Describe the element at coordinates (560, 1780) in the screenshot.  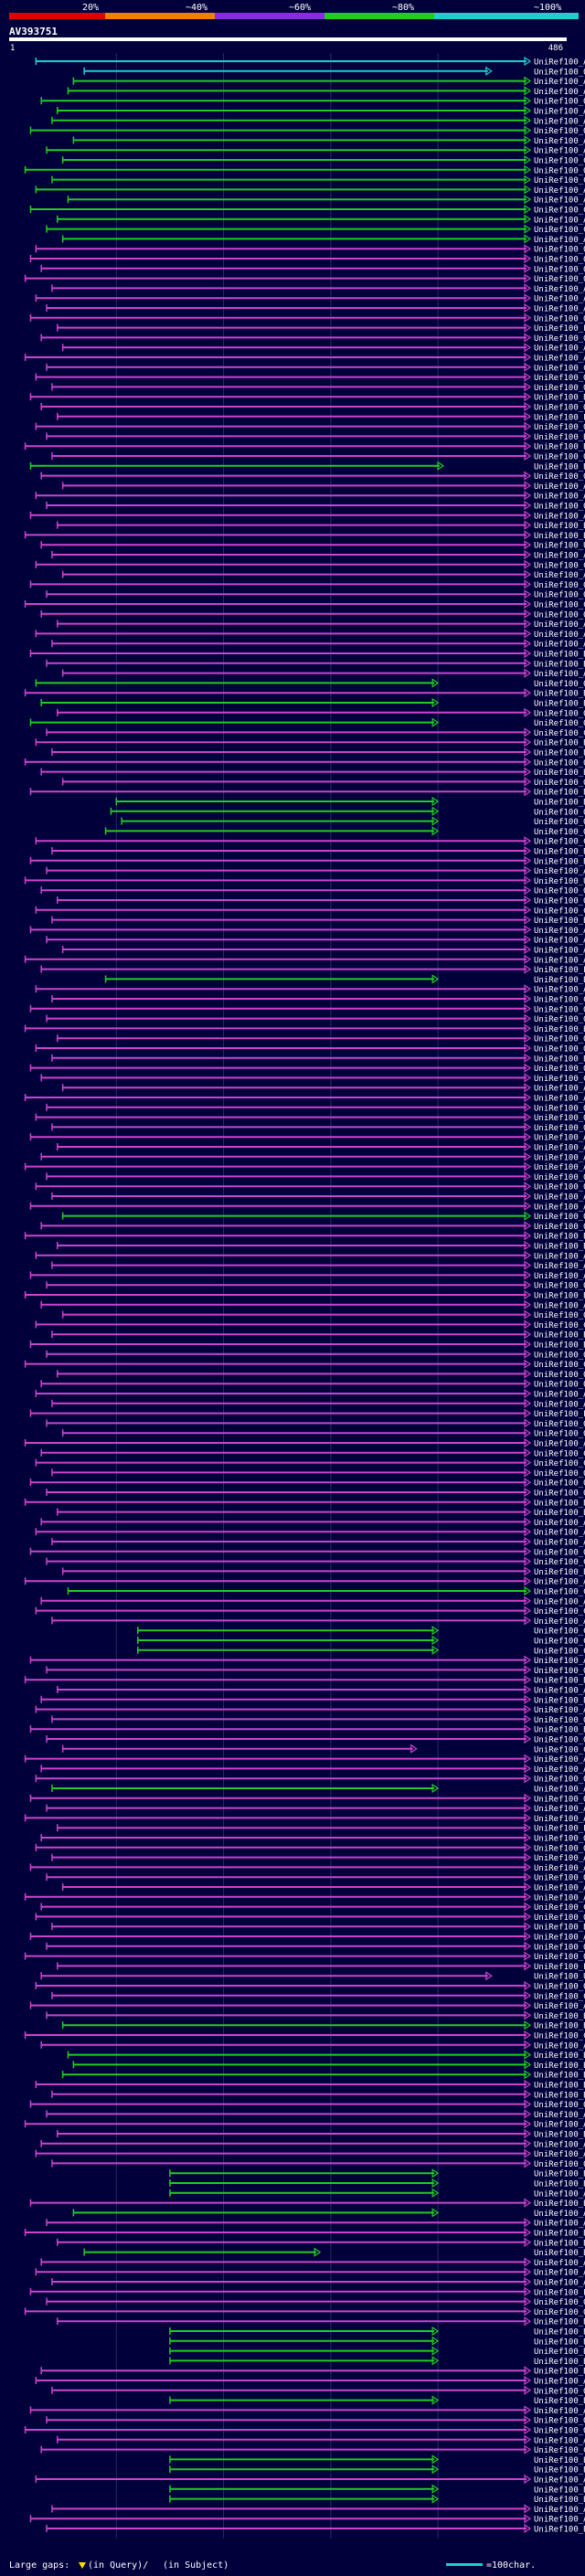
I see `hit-label: UniRef100_Q7DMA0` at that location.